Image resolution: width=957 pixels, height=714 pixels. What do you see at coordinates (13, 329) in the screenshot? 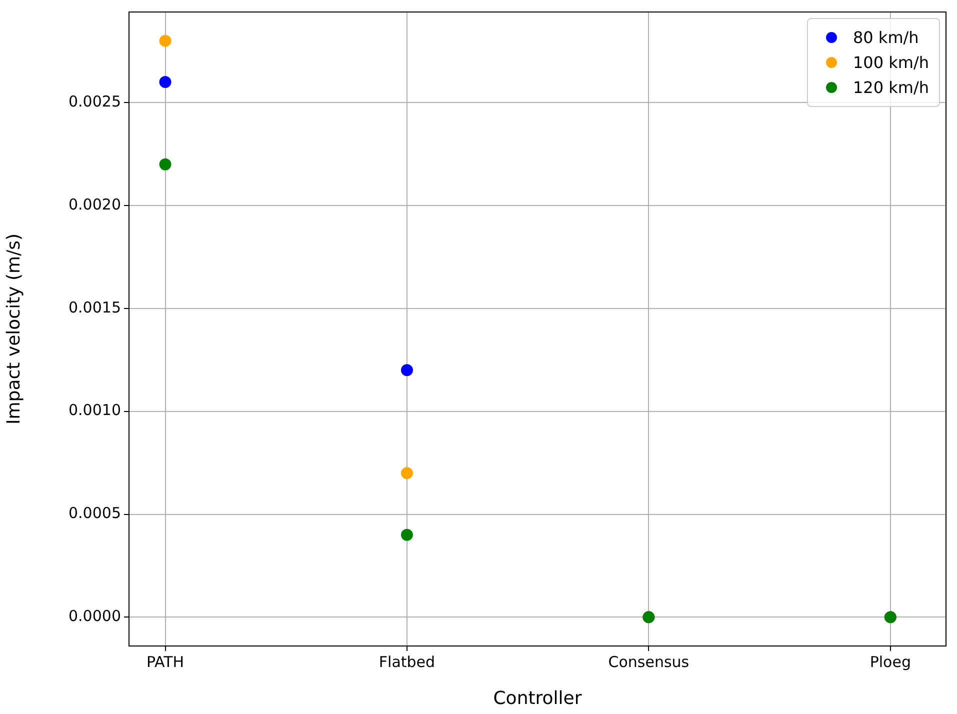
I see `y-axis-title: Impact velocity (m/s)` at bounding box center [13, 329].